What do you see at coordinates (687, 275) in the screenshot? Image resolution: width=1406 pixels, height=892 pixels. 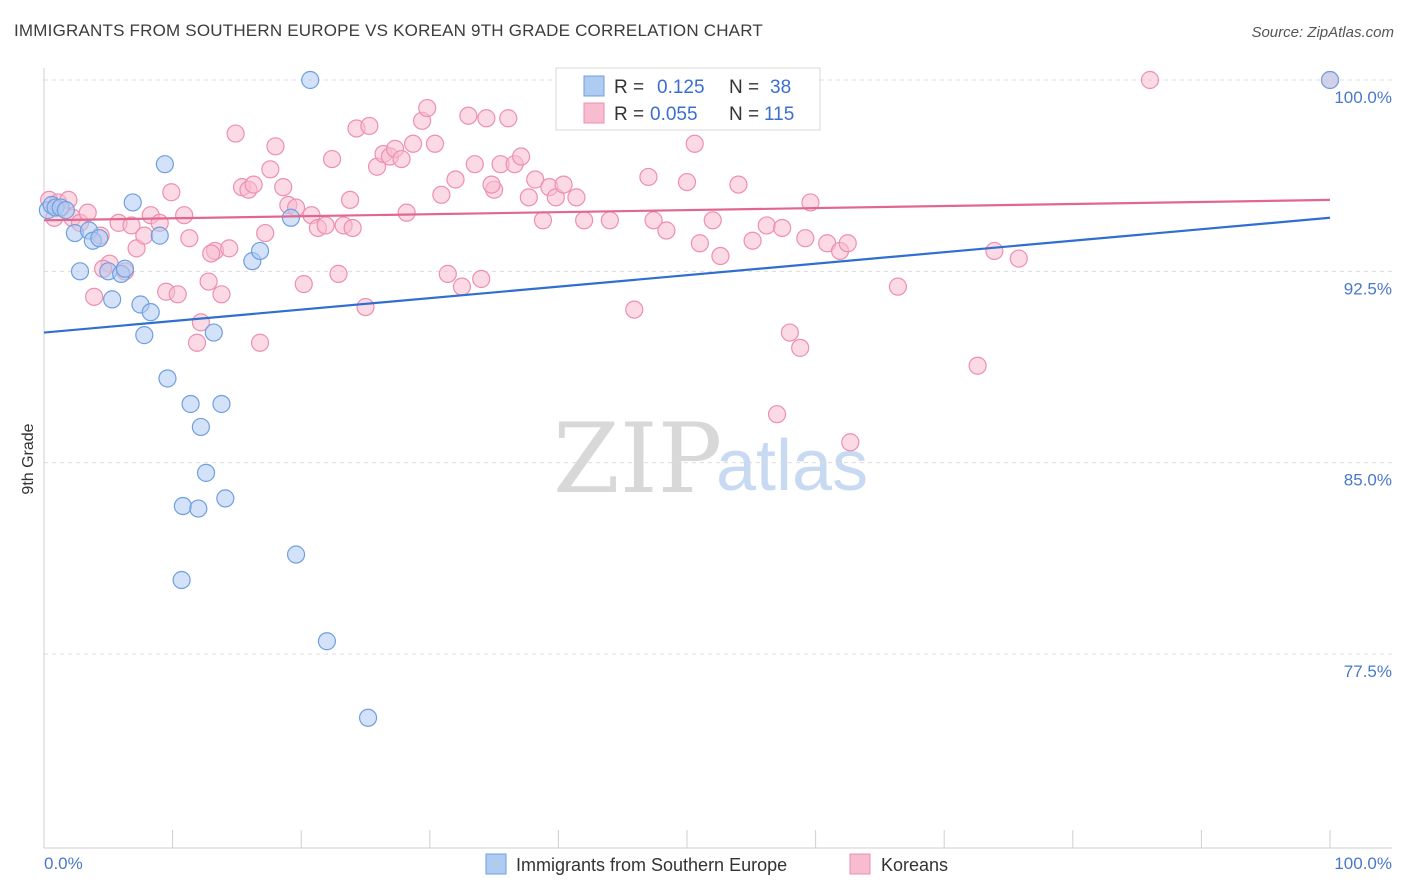 I see `trend-line-southern-europe` at bounding box center [687, 275].